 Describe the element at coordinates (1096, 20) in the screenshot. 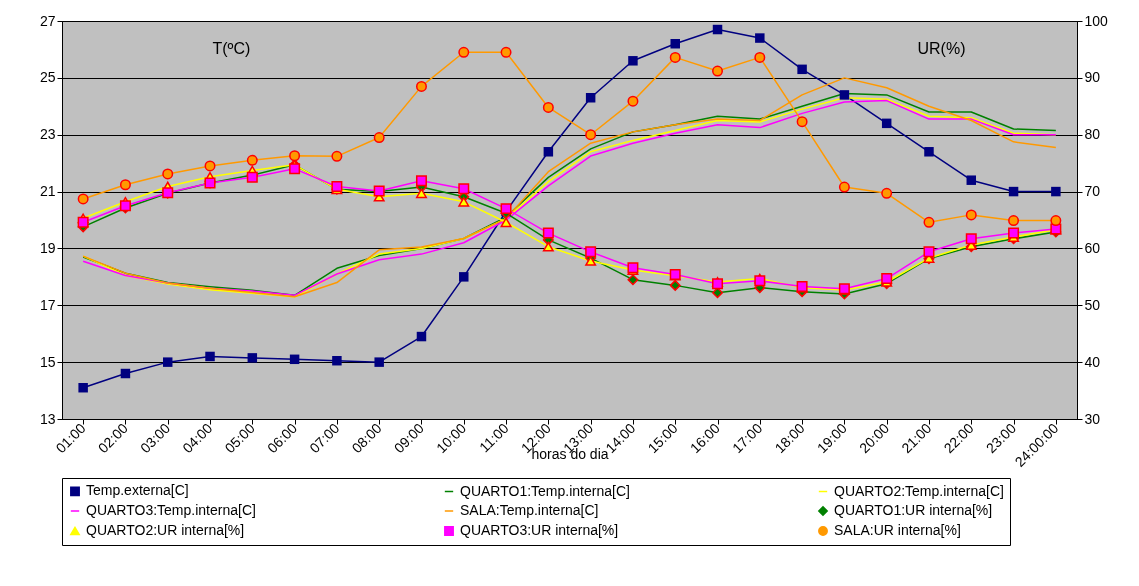

I see `y2-tick-label: 100` at that location.